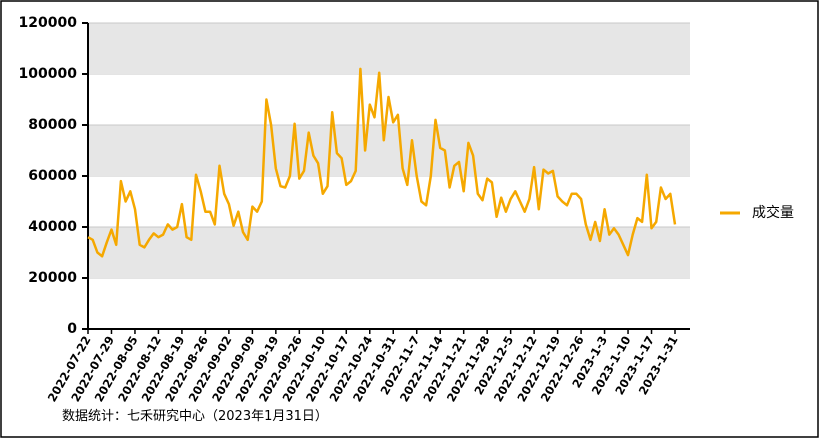  What do you see at coordinates (72, 329) in the screenshot?
I see `y-tick-label: 0` at bounding box center [72, 329].